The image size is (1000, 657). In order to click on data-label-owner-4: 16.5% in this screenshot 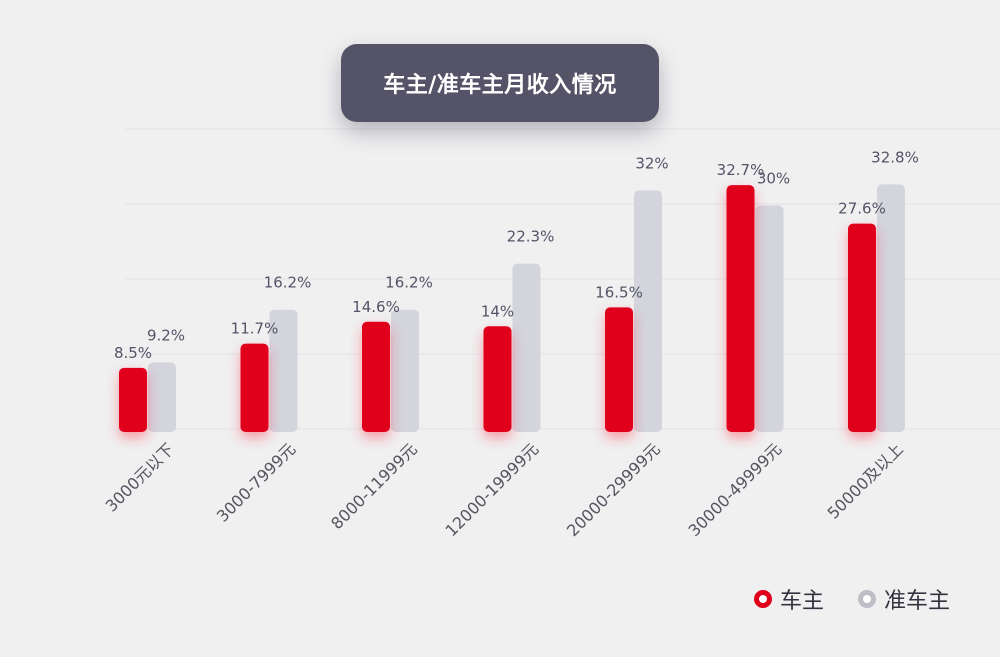, I will do `click(619, 292)`.